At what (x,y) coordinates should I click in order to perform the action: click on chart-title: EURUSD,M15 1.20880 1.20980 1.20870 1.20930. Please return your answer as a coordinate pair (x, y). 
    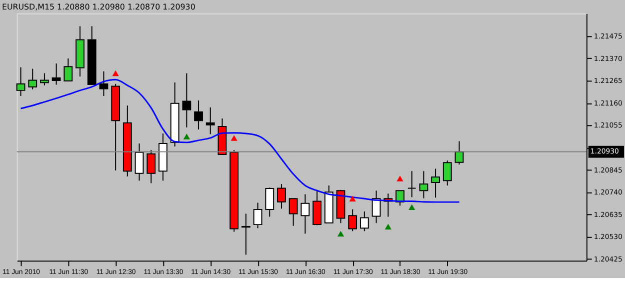
    Looking at the image, I should click on (99, 7).